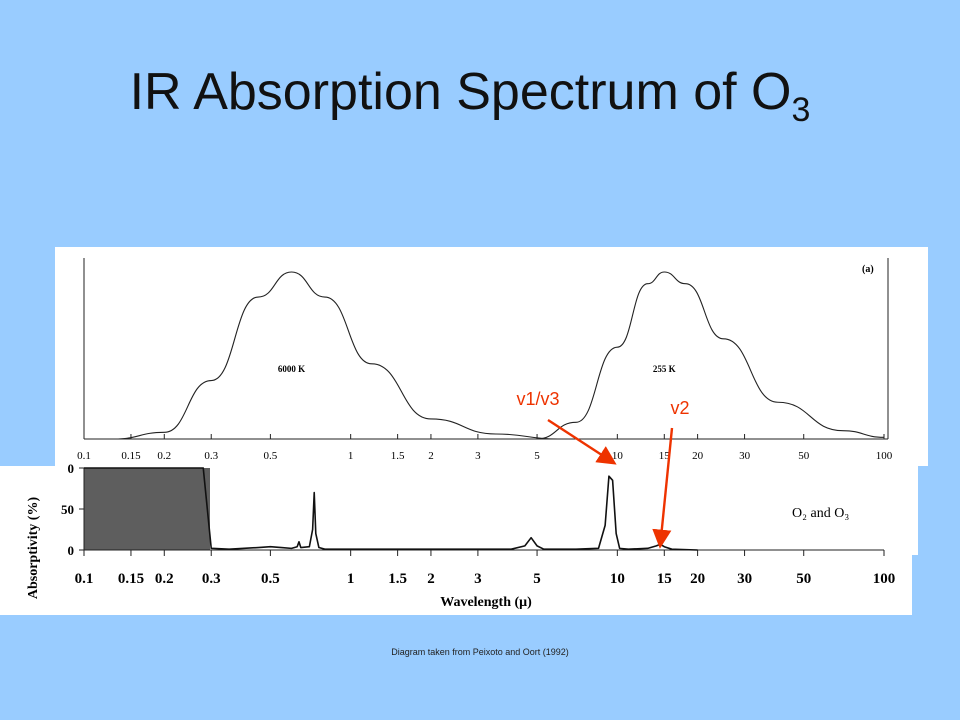  Describe the element at coordinates (884, 579) in the screenshot. I see `panel-b-tick-label: 100` at that location.